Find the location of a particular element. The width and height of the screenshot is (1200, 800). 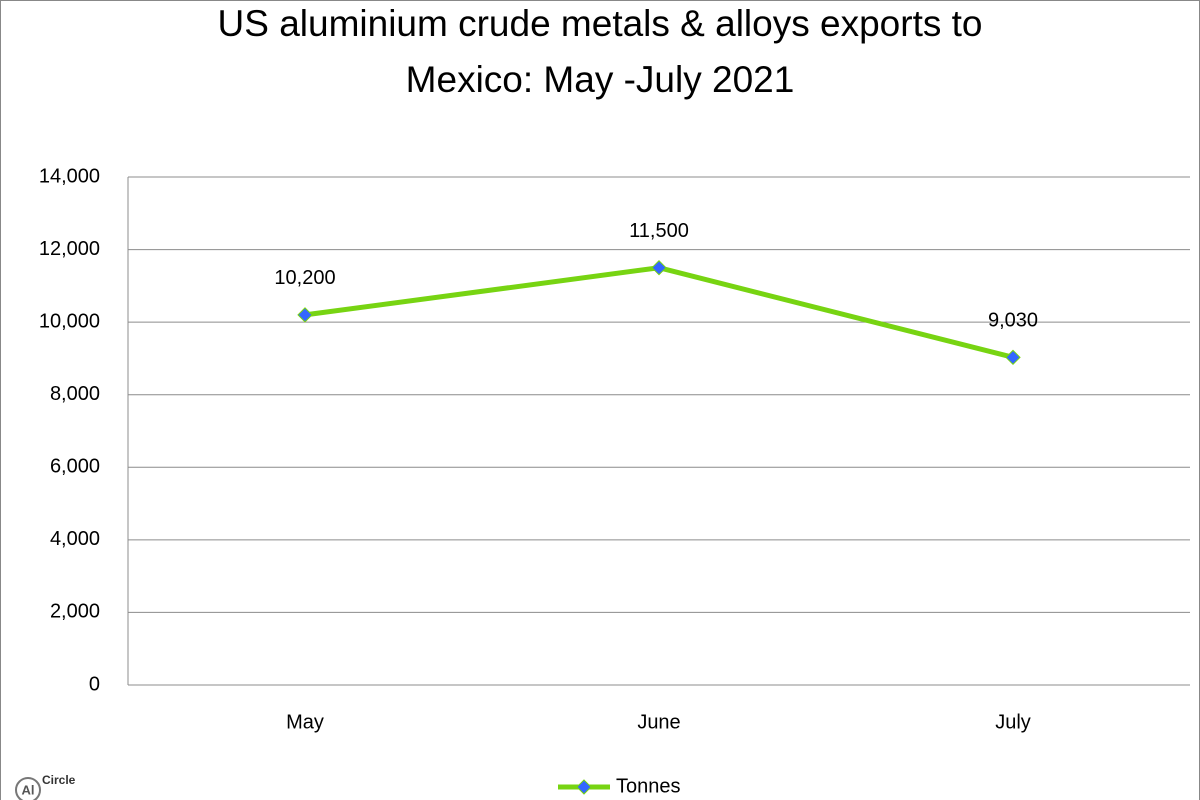

x-tick-label: July is located at coordinates (1013, 722).